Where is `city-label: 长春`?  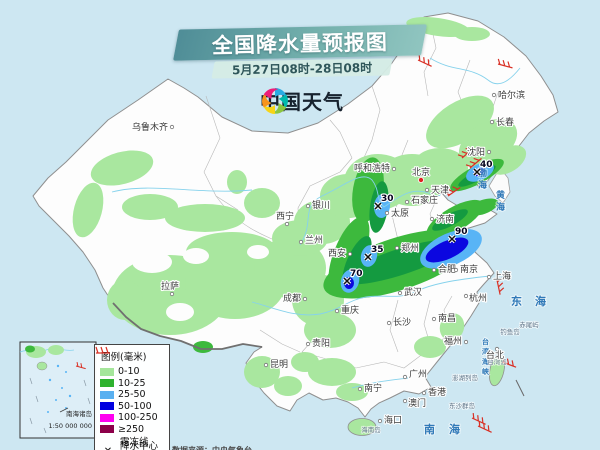
city-label: 长春 is located at coordinates (505, 122).